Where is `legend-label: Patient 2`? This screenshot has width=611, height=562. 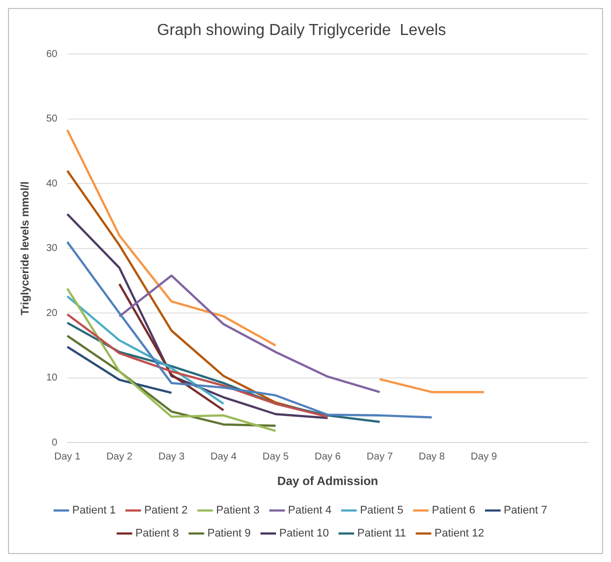 legend-label: Patient 2 is located at coordinates (166, 510).